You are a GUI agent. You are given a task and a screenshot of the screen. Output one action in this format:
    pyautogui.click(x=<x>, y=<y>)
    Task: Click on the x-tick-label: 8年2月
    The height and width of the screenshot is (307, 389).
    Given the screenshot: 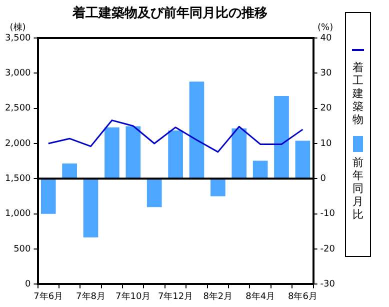 What is the action you would take?
    pyautogui.click(x=218, y=296)
    